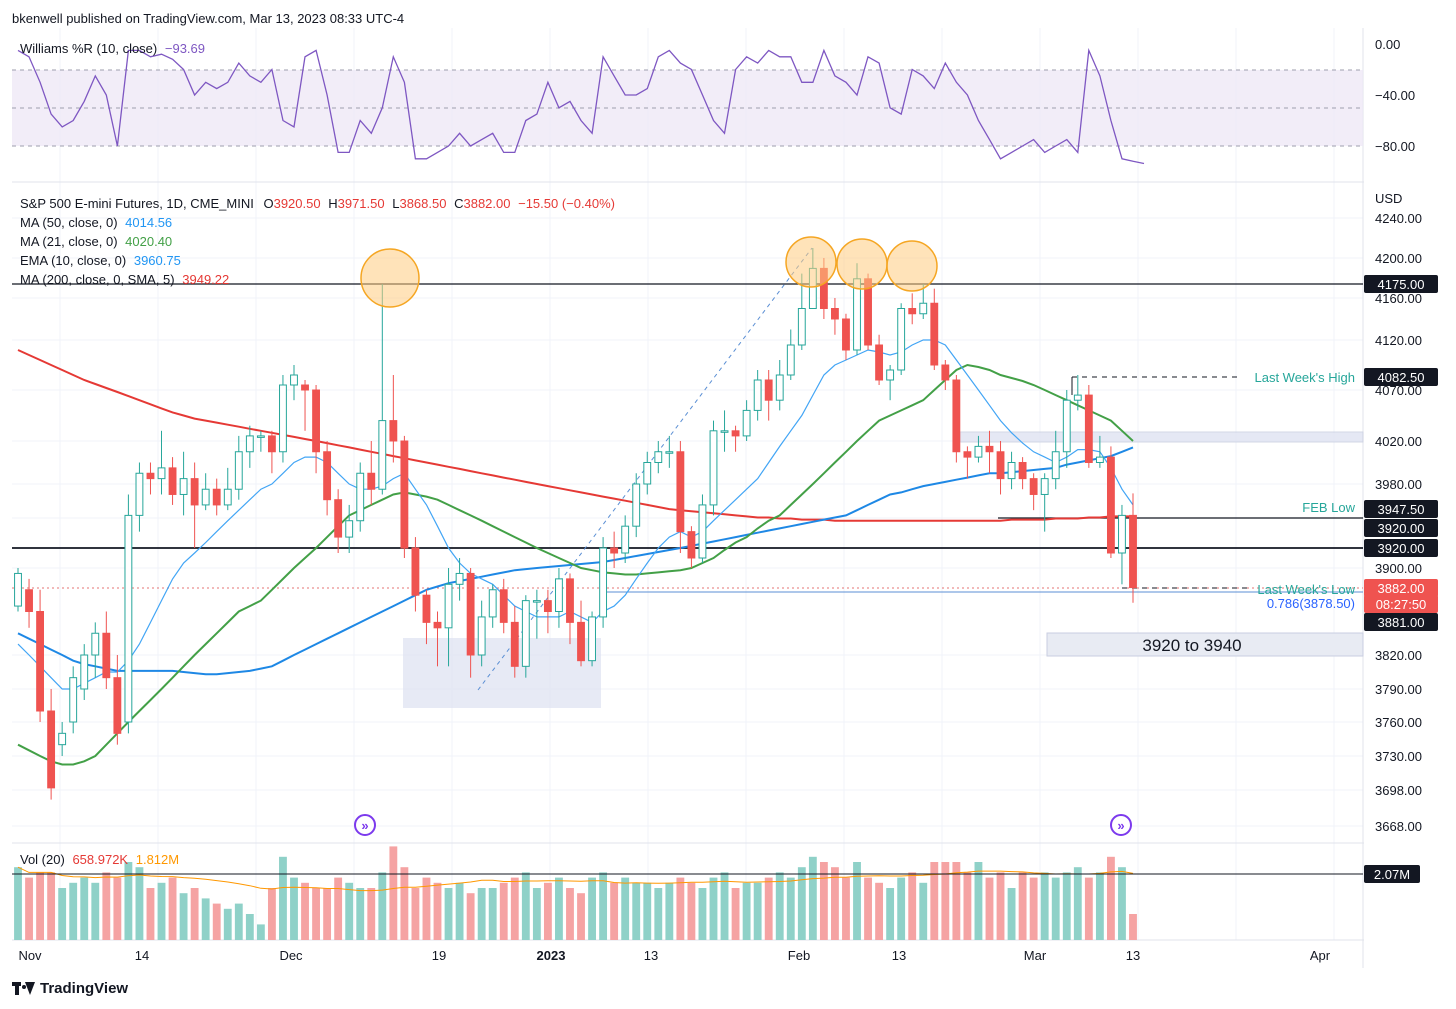 This screenshot has width=1456, height=1009. Describe the element at coordinates (459, 203) in the screenshot. I see `ohlc-c-label: C` at that location.